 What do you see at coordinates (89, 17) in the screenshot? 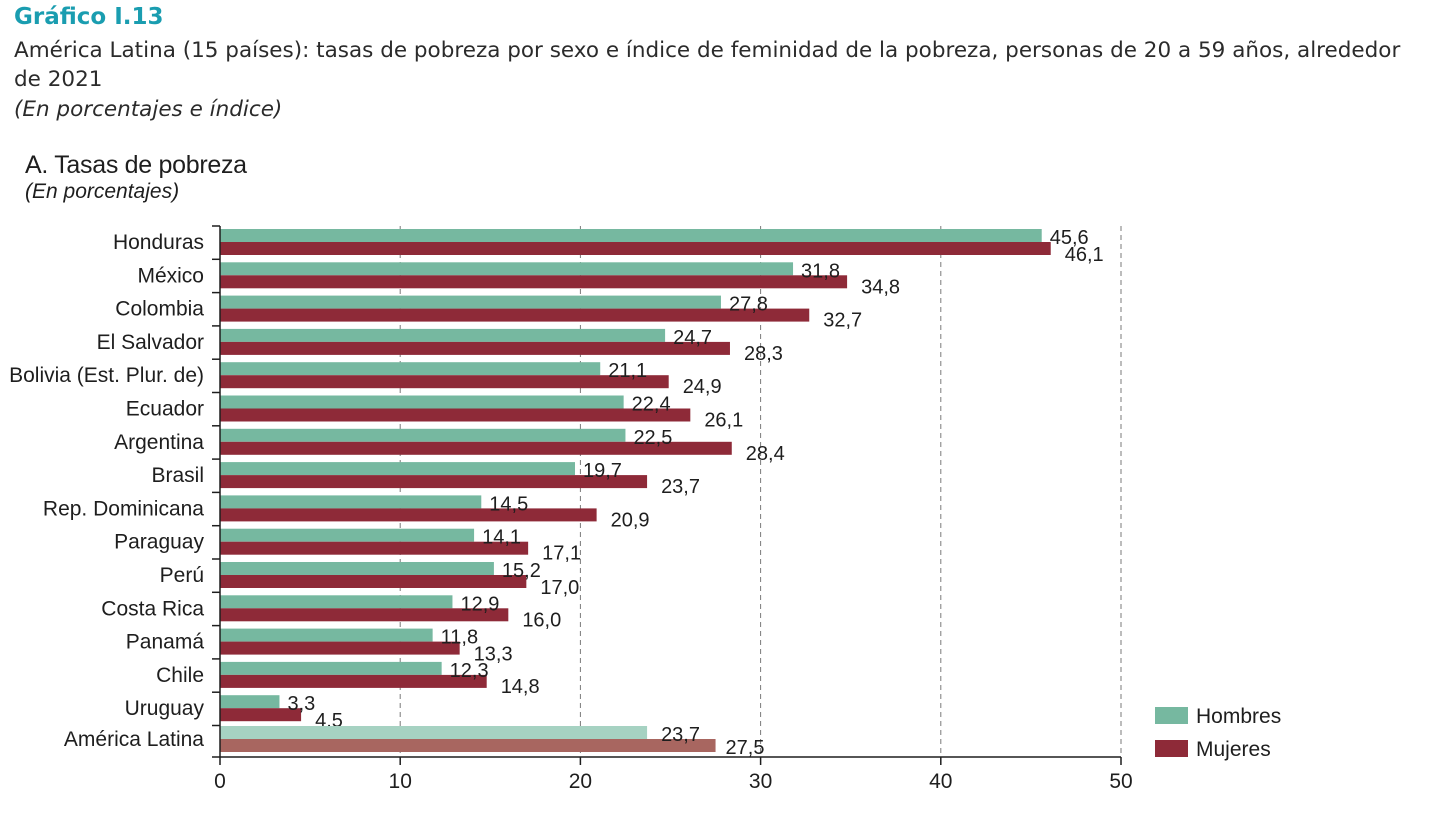
I see `figure-label: Gráfico I.13` at bounding box center [89, 17].